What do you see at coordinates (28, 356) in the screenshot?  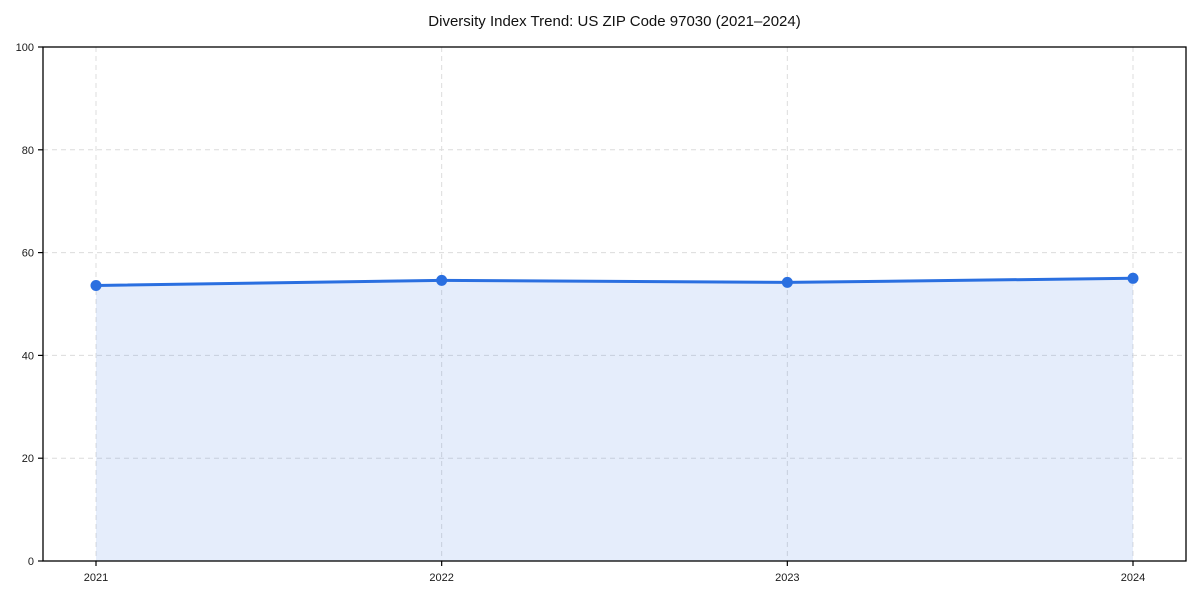 I see `y-axis-tick-label: 40` at bounding box center [28, 356].